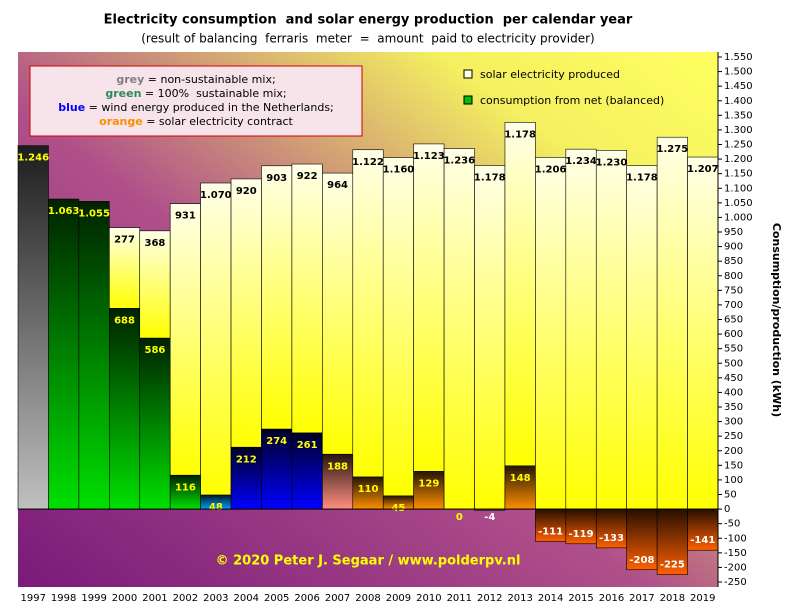 This screenshot has height=616, width=791. Describe the element at coordinates (572, 100) in the screenshot. I see `legend-label: consumption from net (balanced)` at that location.